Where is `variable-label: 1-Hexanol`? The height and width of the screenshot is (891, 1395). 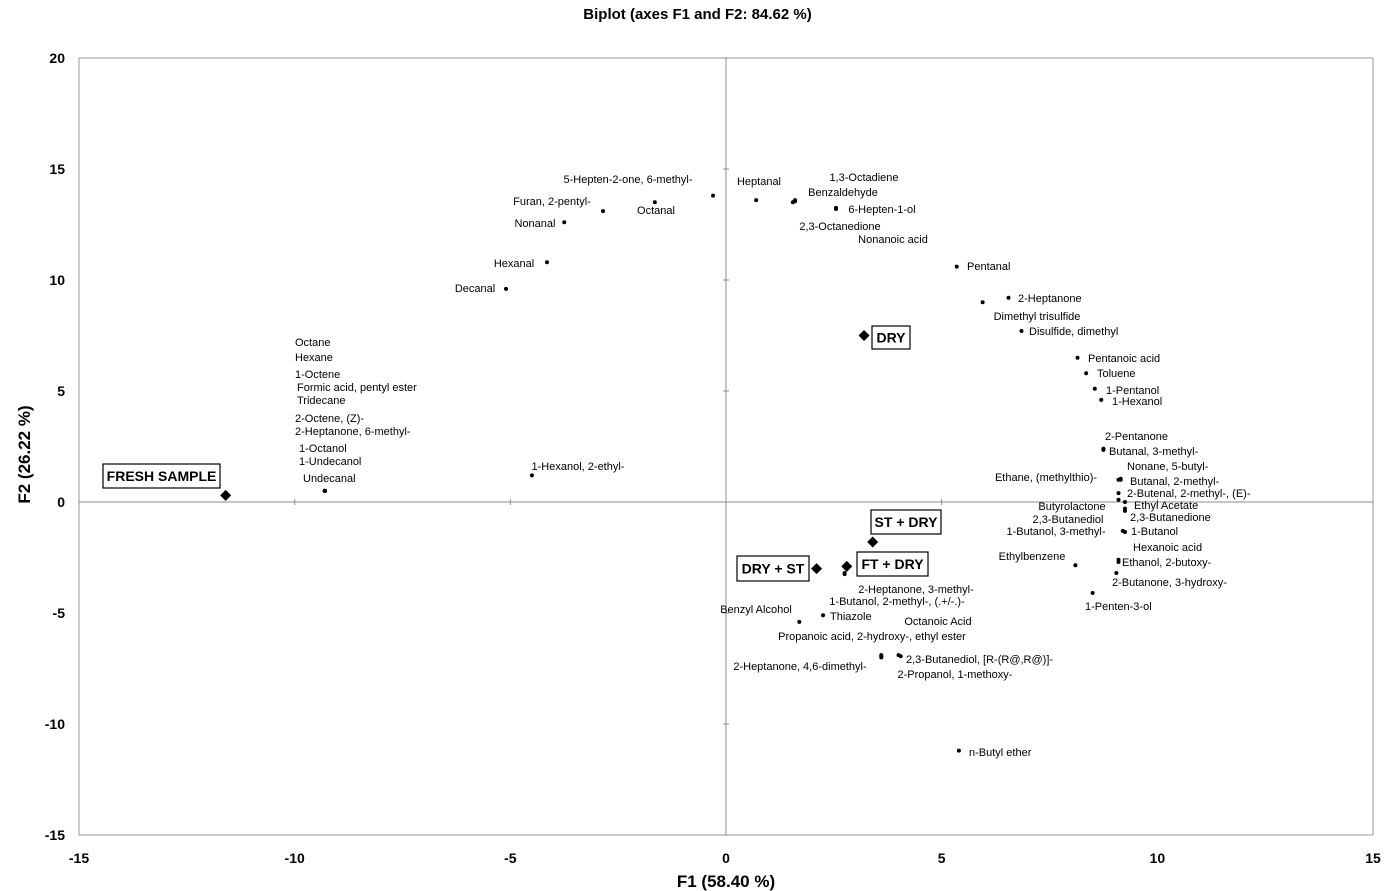
variable-label: 1-Hexanol is located at coordinates (1137, 402).